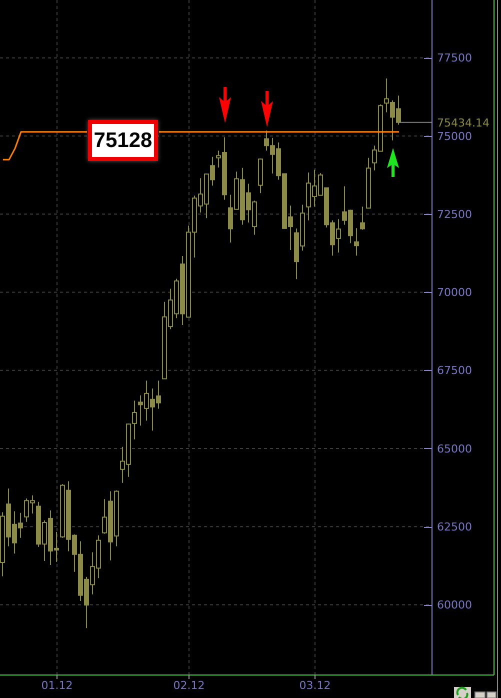 This screenshot has width=501, height=698. What do you see at coordinates (454, 58) in the screenshot?
I see `y-tick-label: 77500` at bounding box center [454, 58].